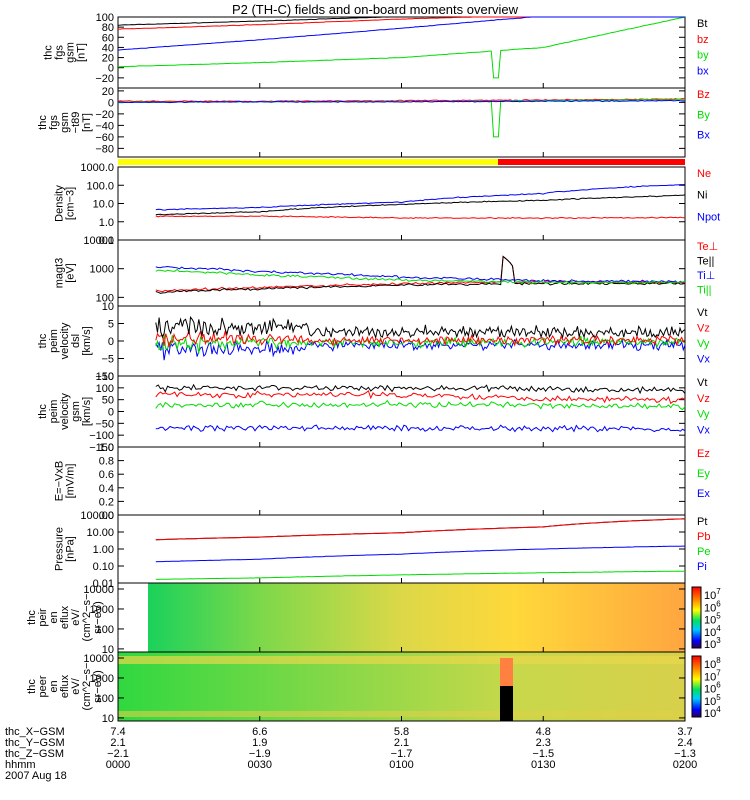  What do you see at coordinates (703, 454) in the screenshot?
I see `legend-entry: Ez` at bounding box center [703, 454].